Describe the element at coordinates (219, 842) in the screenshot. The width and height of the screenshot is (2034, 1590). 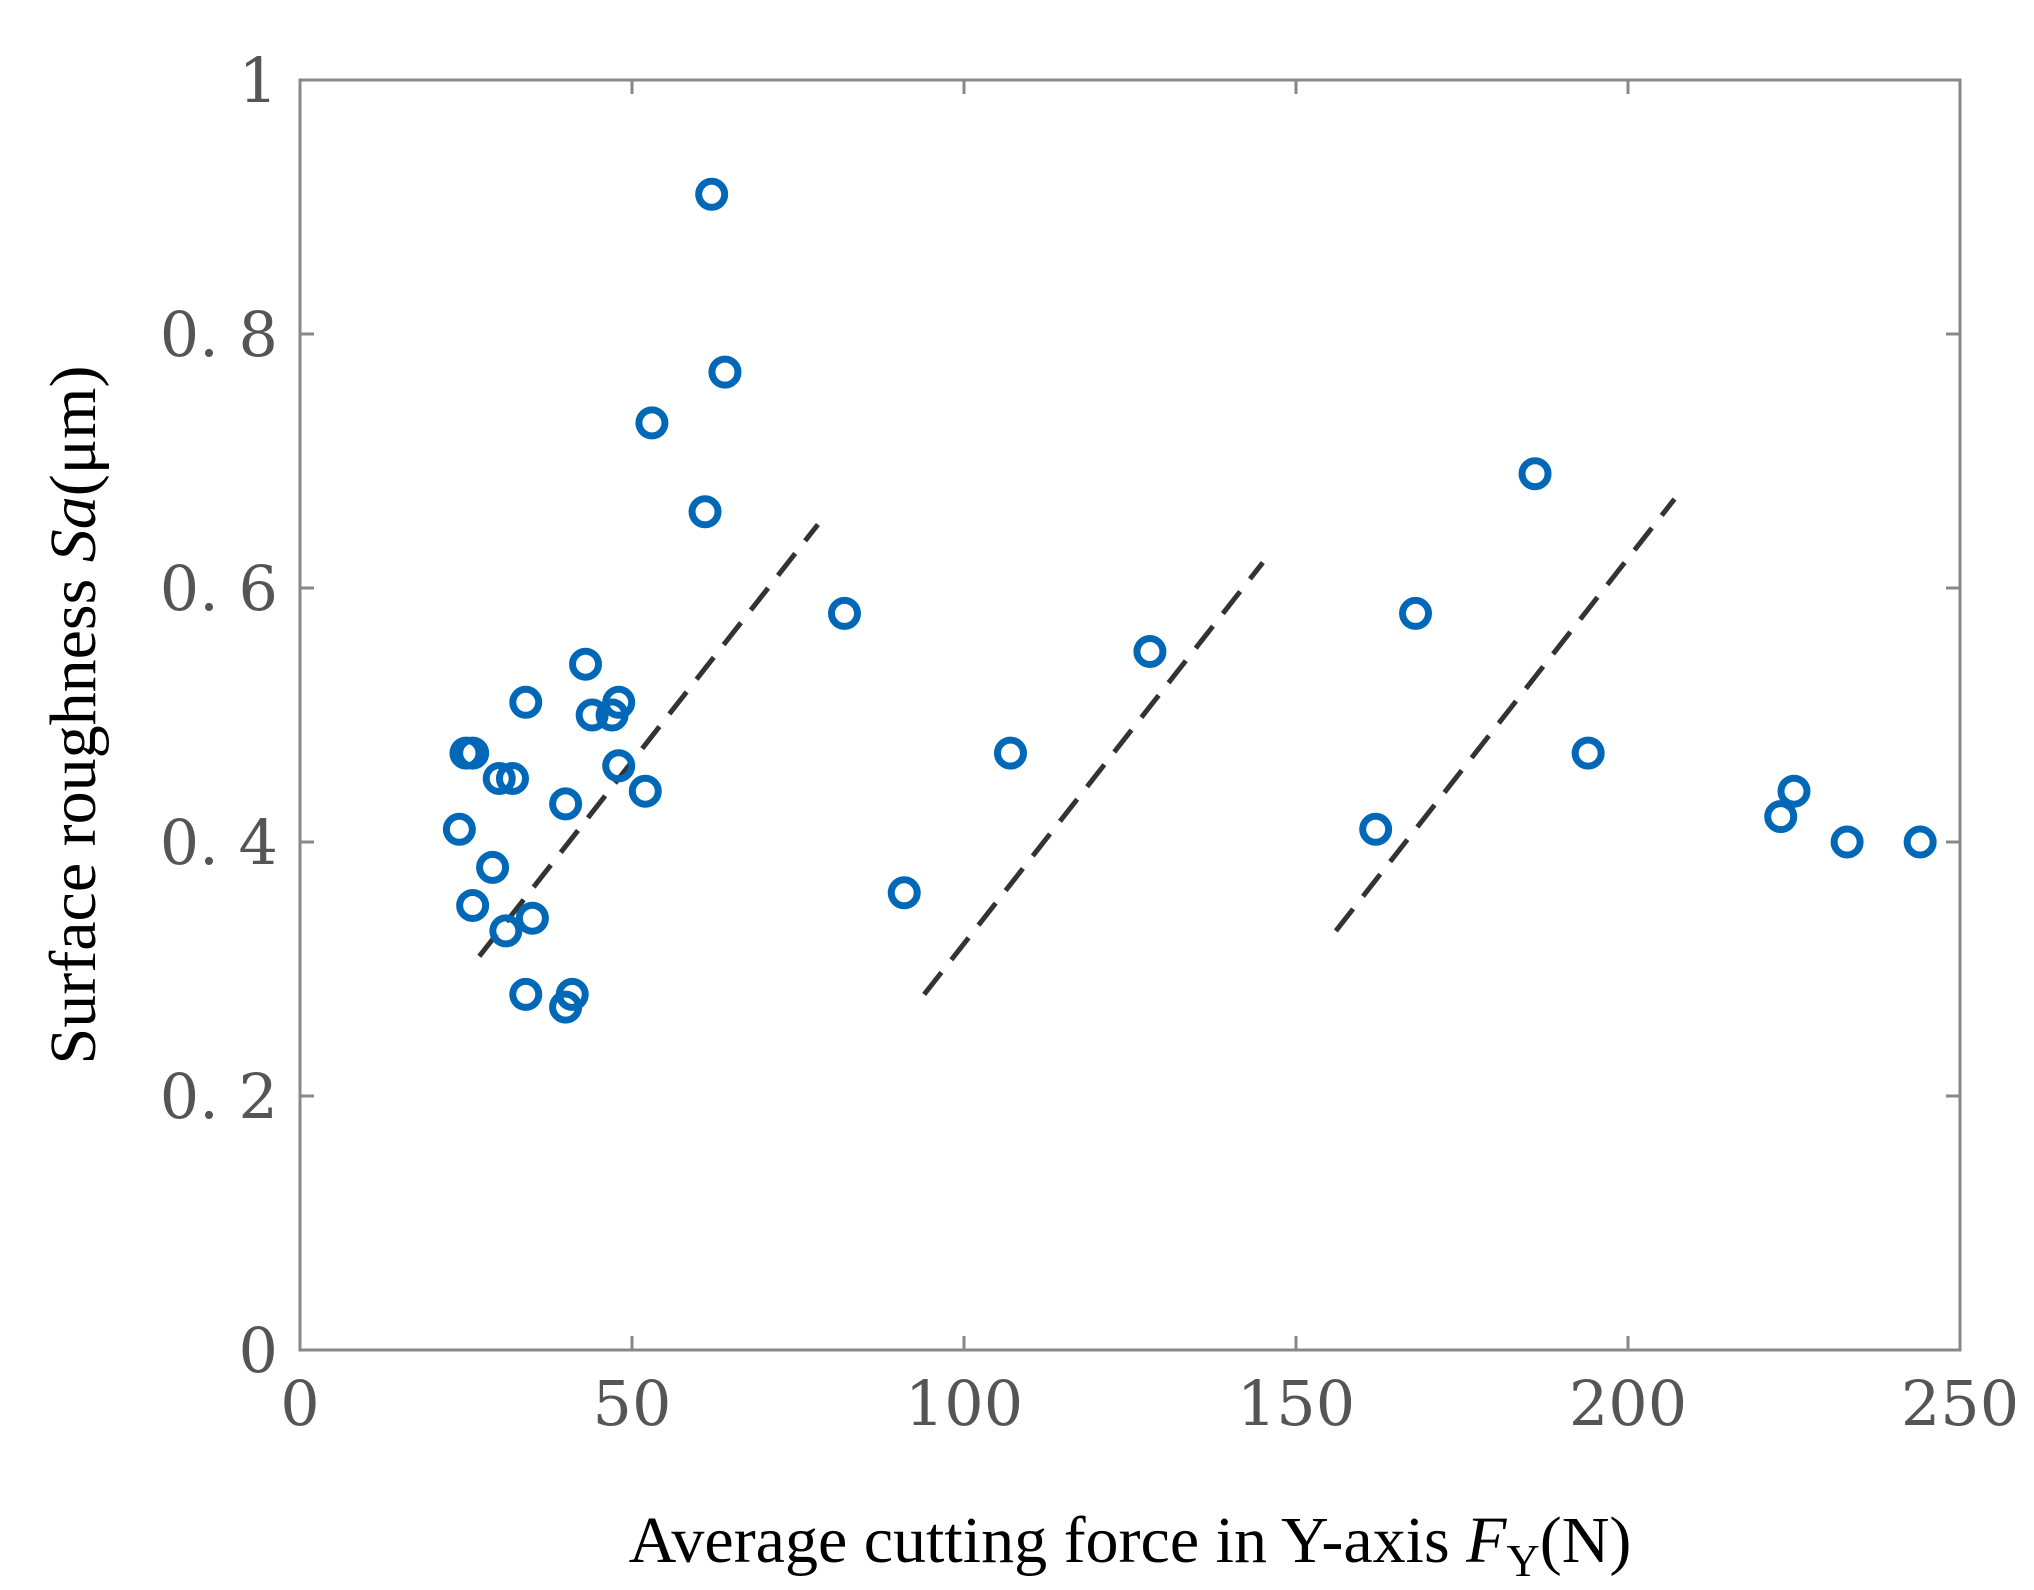
I see `y-tick-label: 0. 4` at that location.